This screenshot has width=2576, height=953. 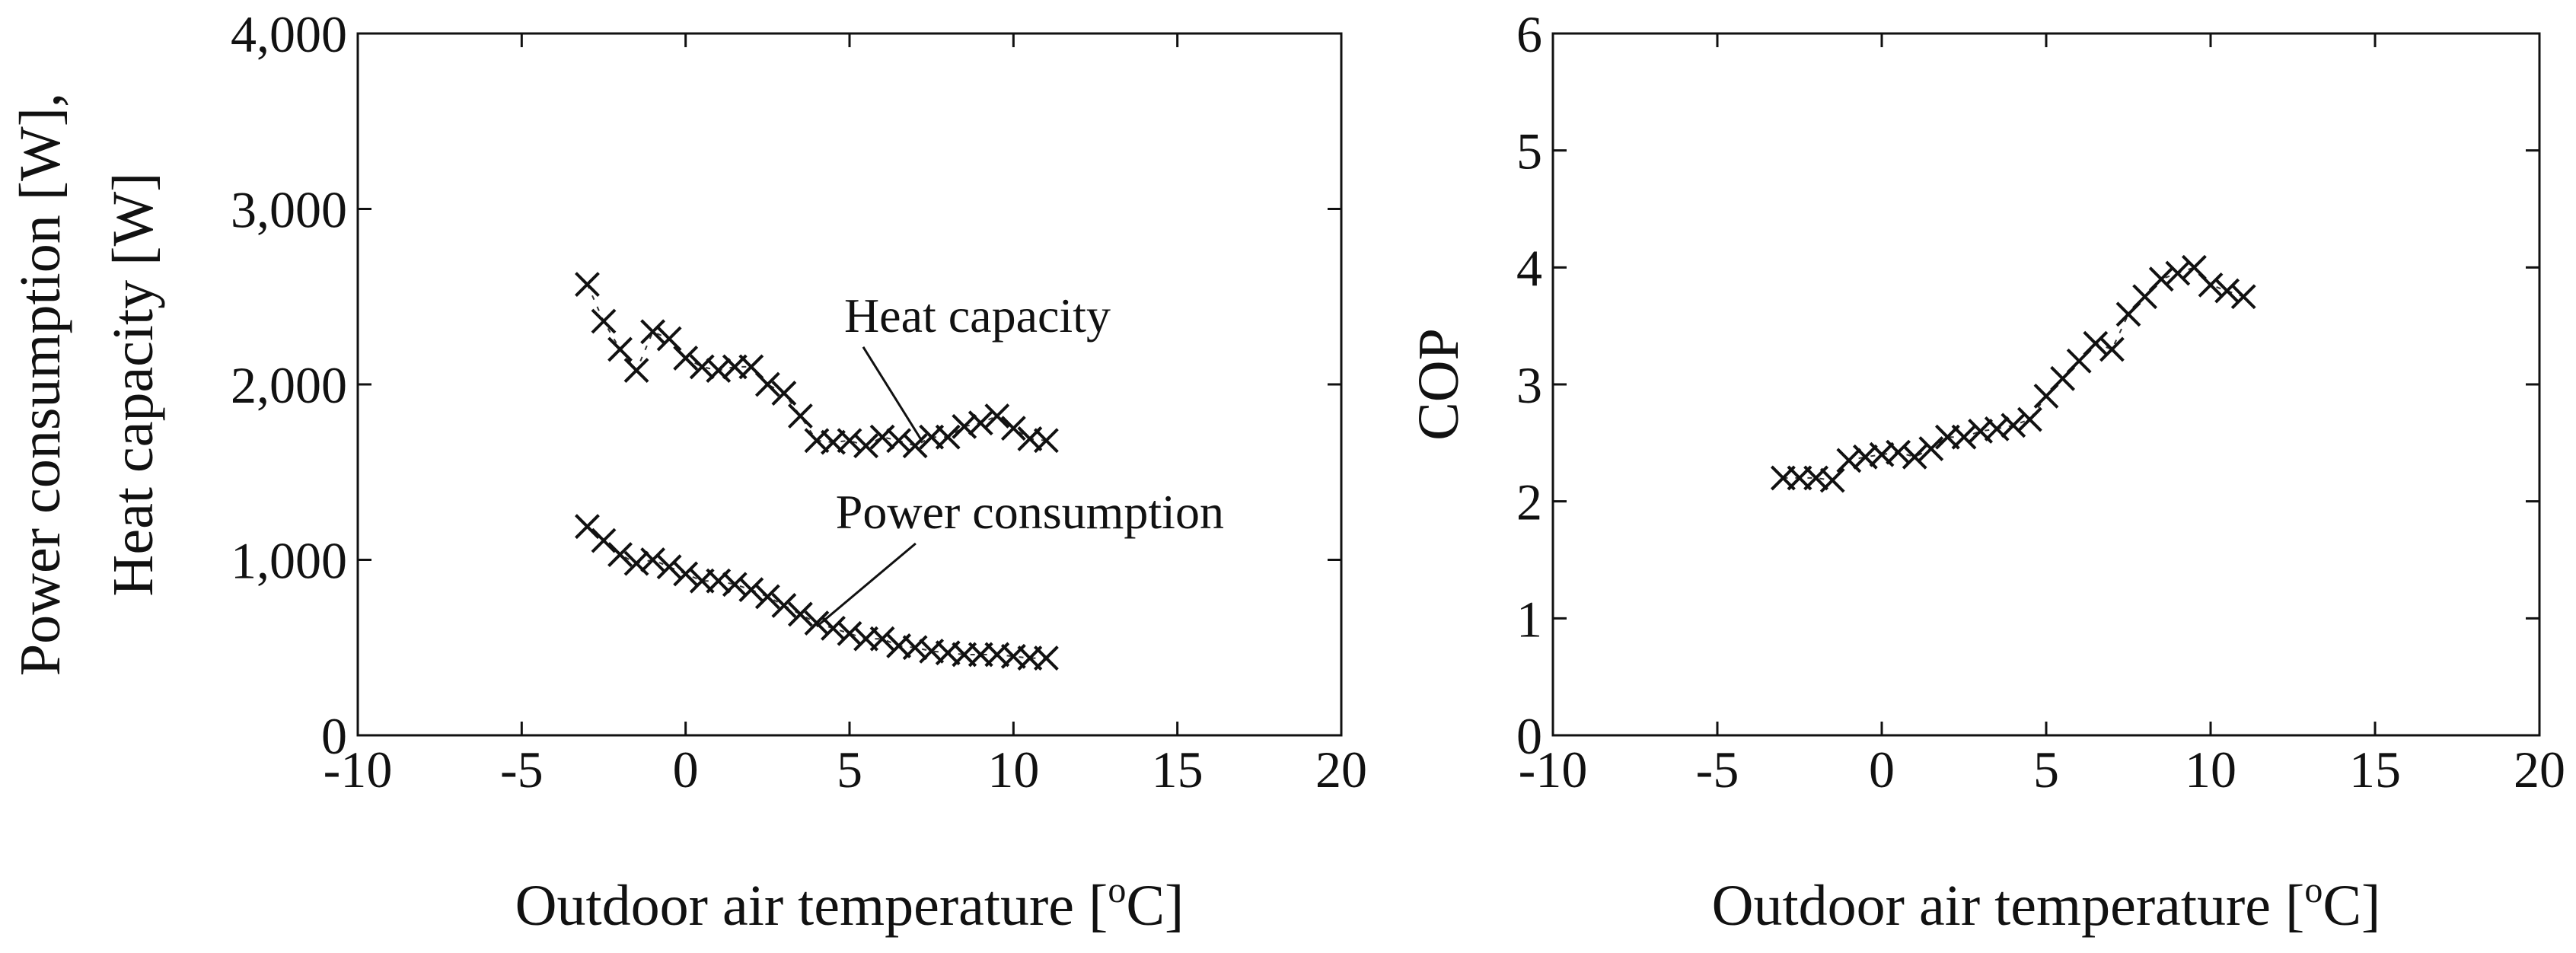 I want to click on y-tick-label: 6, so click(x=1529, y=34).